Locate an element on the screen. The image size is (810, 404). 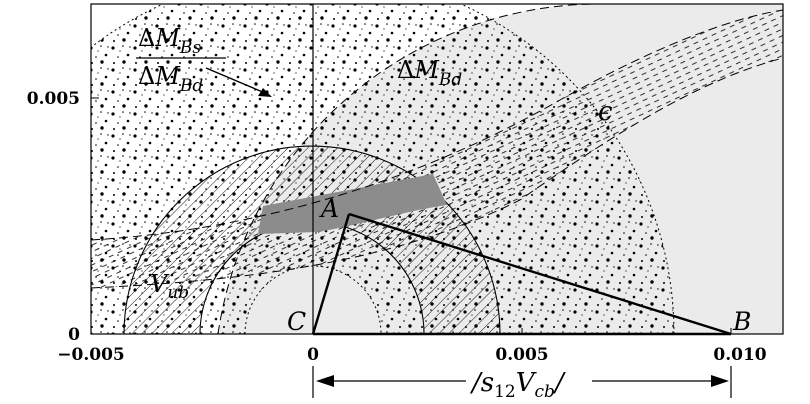
vub-base: V is located at coordinates (160, 284).